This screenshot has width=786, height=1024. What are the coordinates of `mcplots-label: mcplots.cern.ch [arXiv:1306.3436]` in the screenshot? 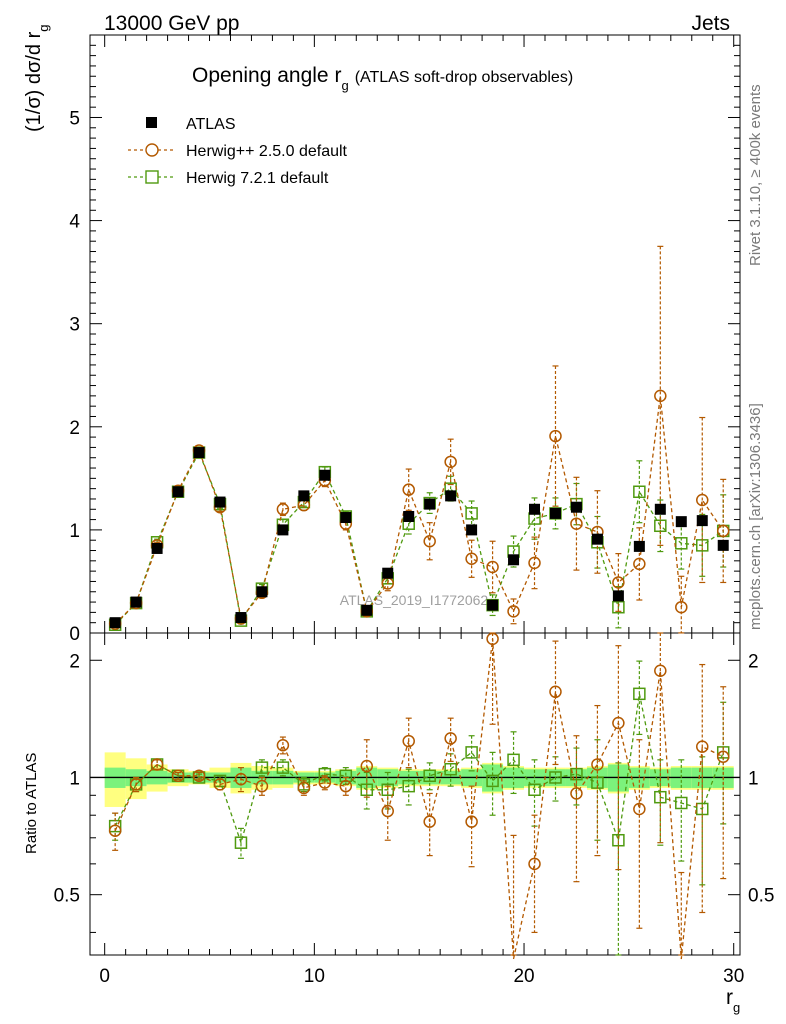 It's located at (755, 516).